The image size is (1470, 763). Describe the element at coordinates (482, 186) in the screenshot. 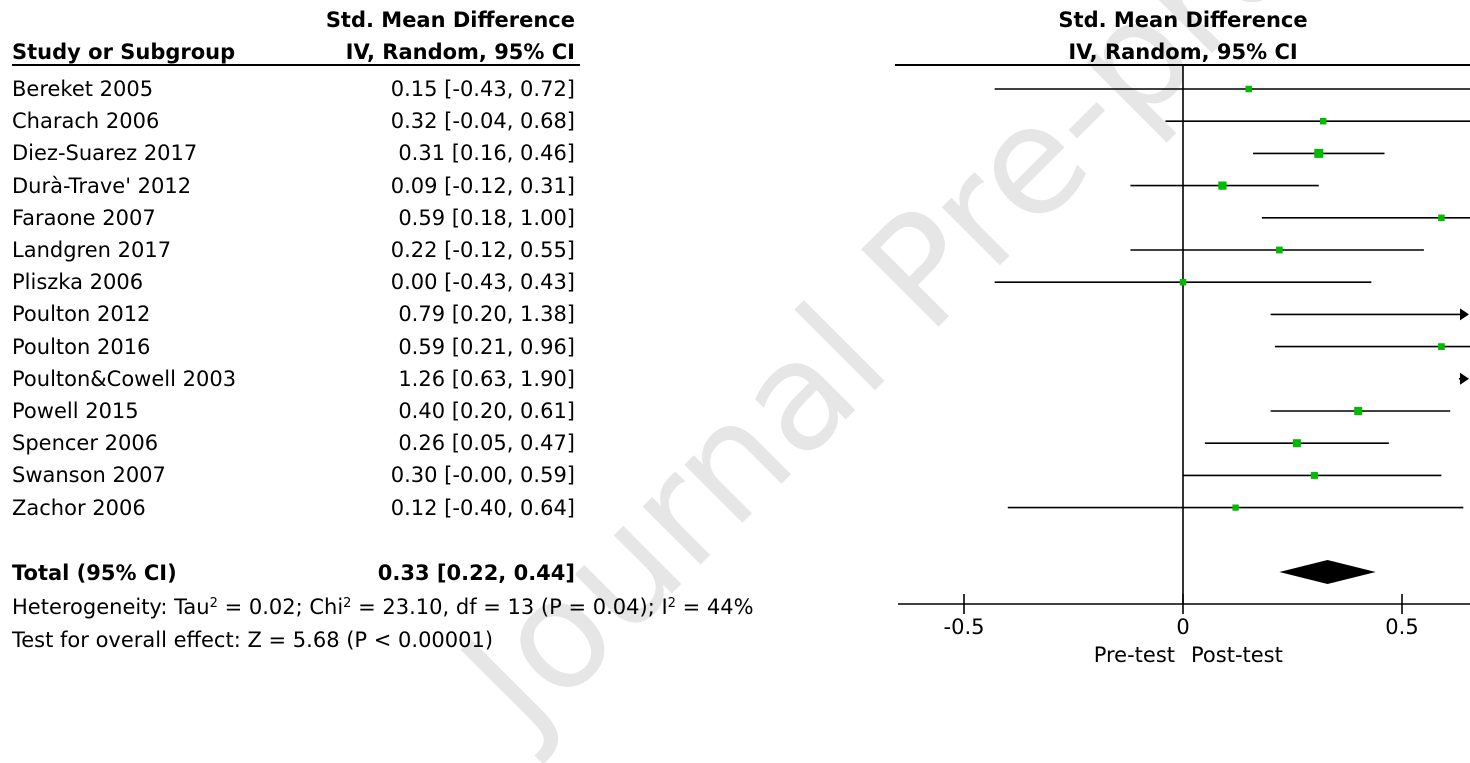

I see `study-ci-text: 0.09 [-0.12, 0.31]` at that location.